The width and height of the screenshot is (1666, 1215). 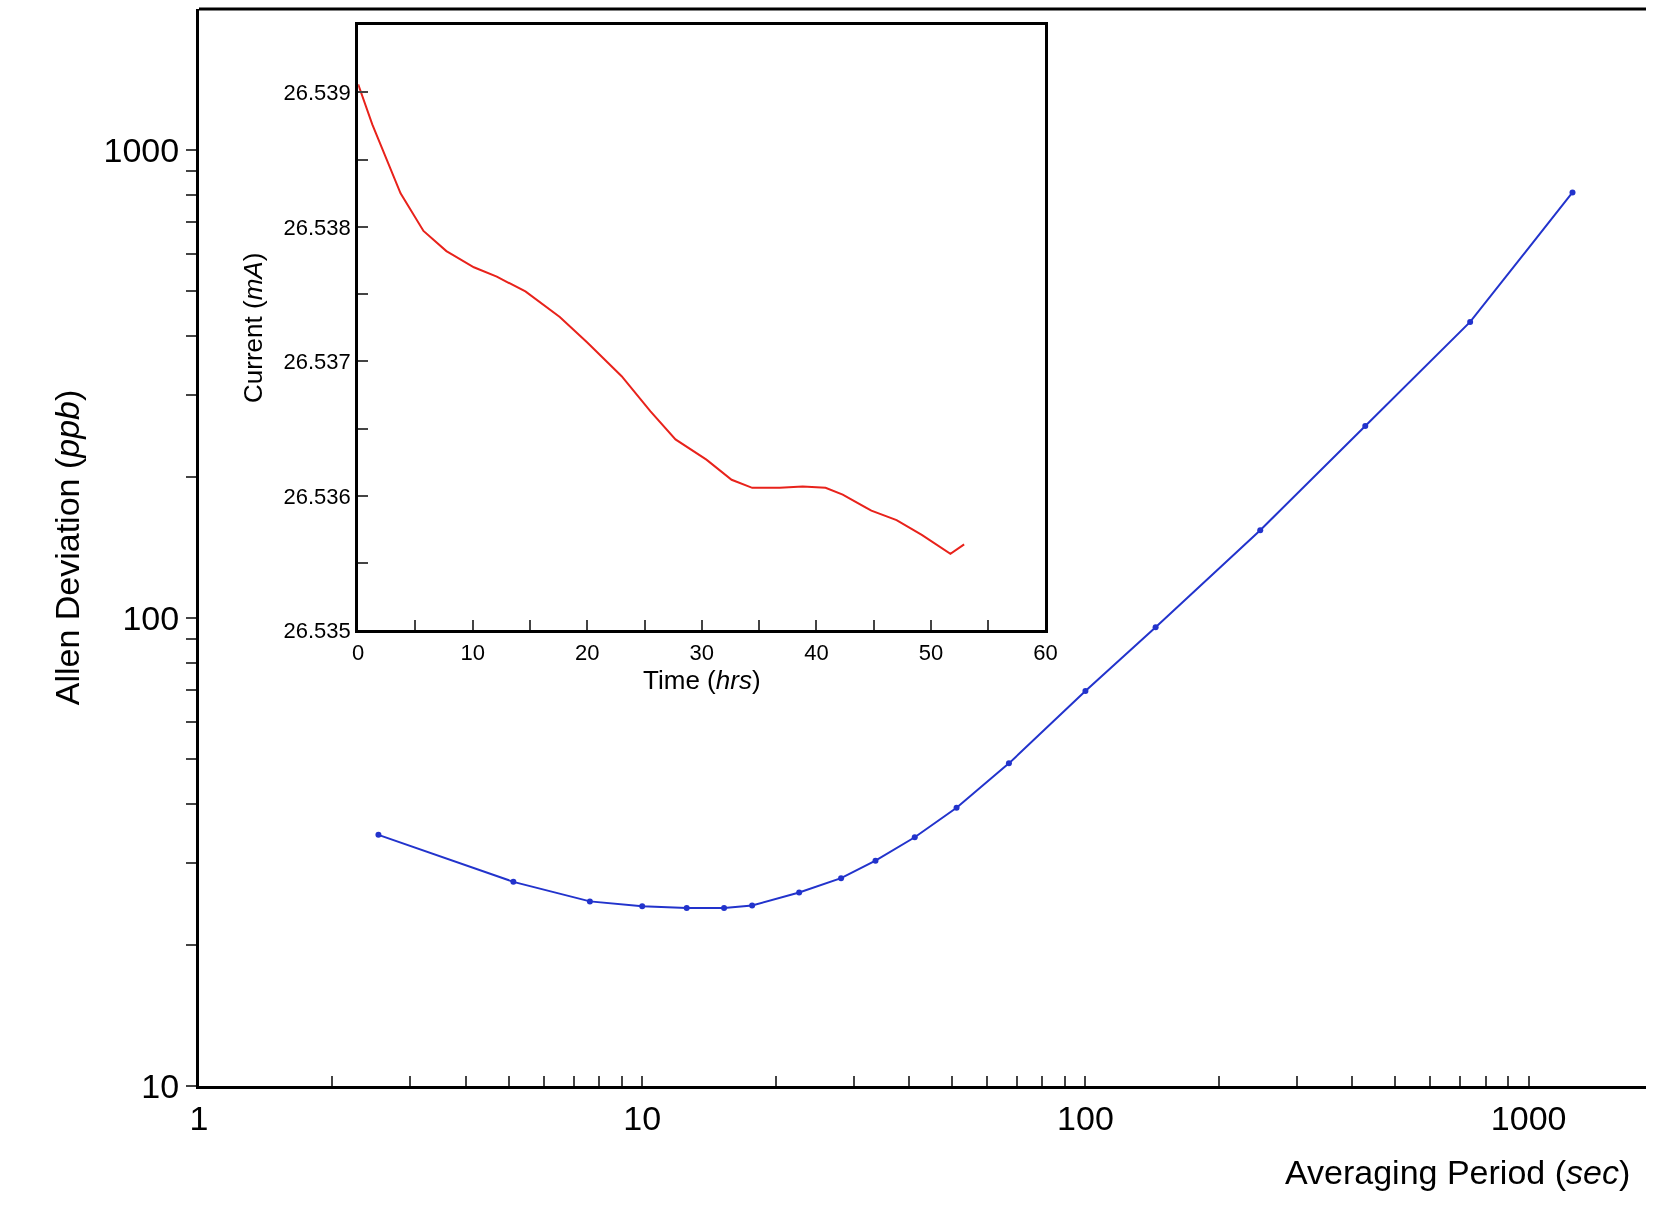 I want to click on x-tick-label: 40, so click(x=816, y=652).